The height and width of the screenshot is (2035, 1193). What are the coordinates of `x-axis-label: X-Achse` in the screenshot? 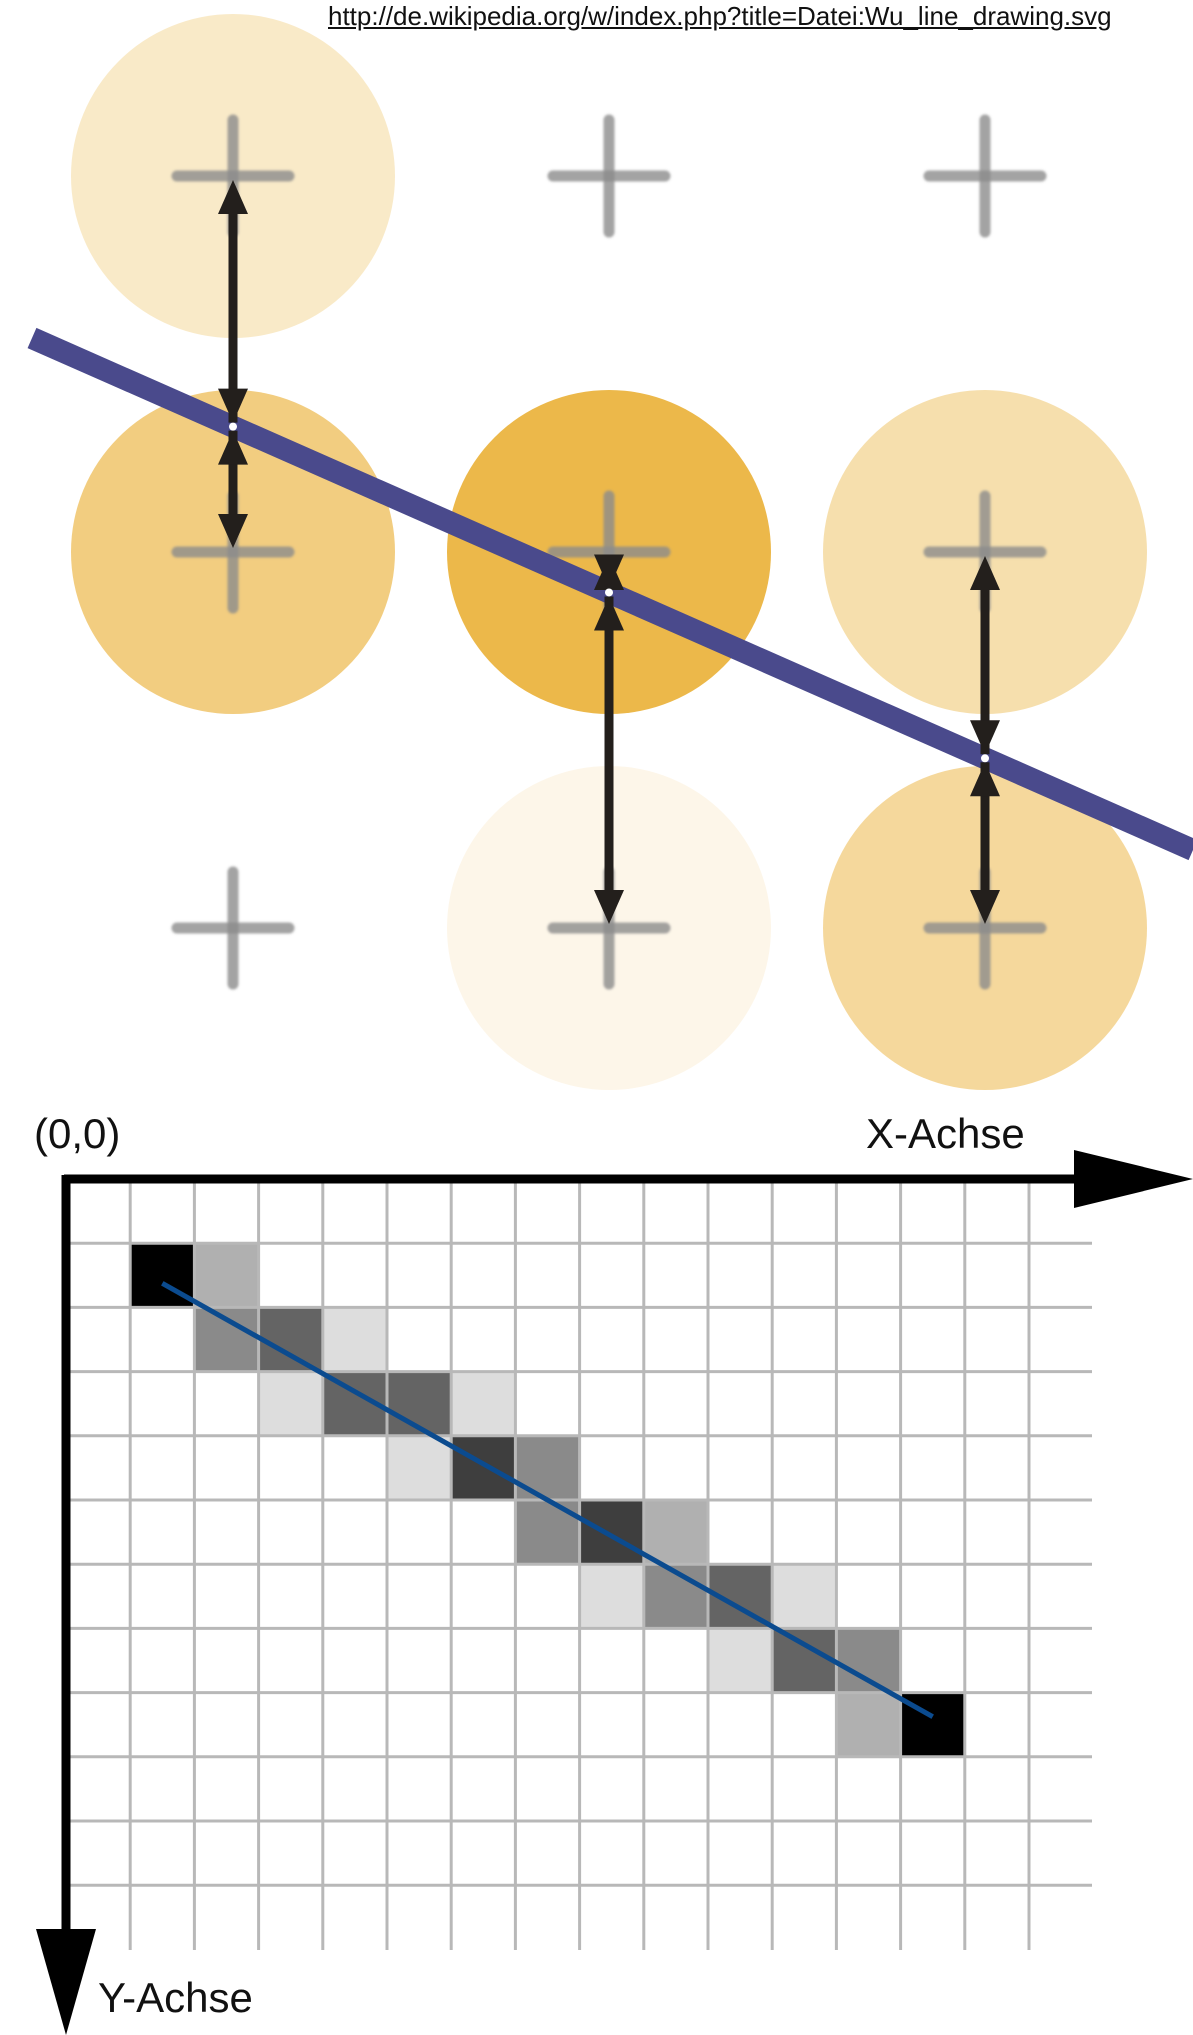 It's located at (945, 1133).